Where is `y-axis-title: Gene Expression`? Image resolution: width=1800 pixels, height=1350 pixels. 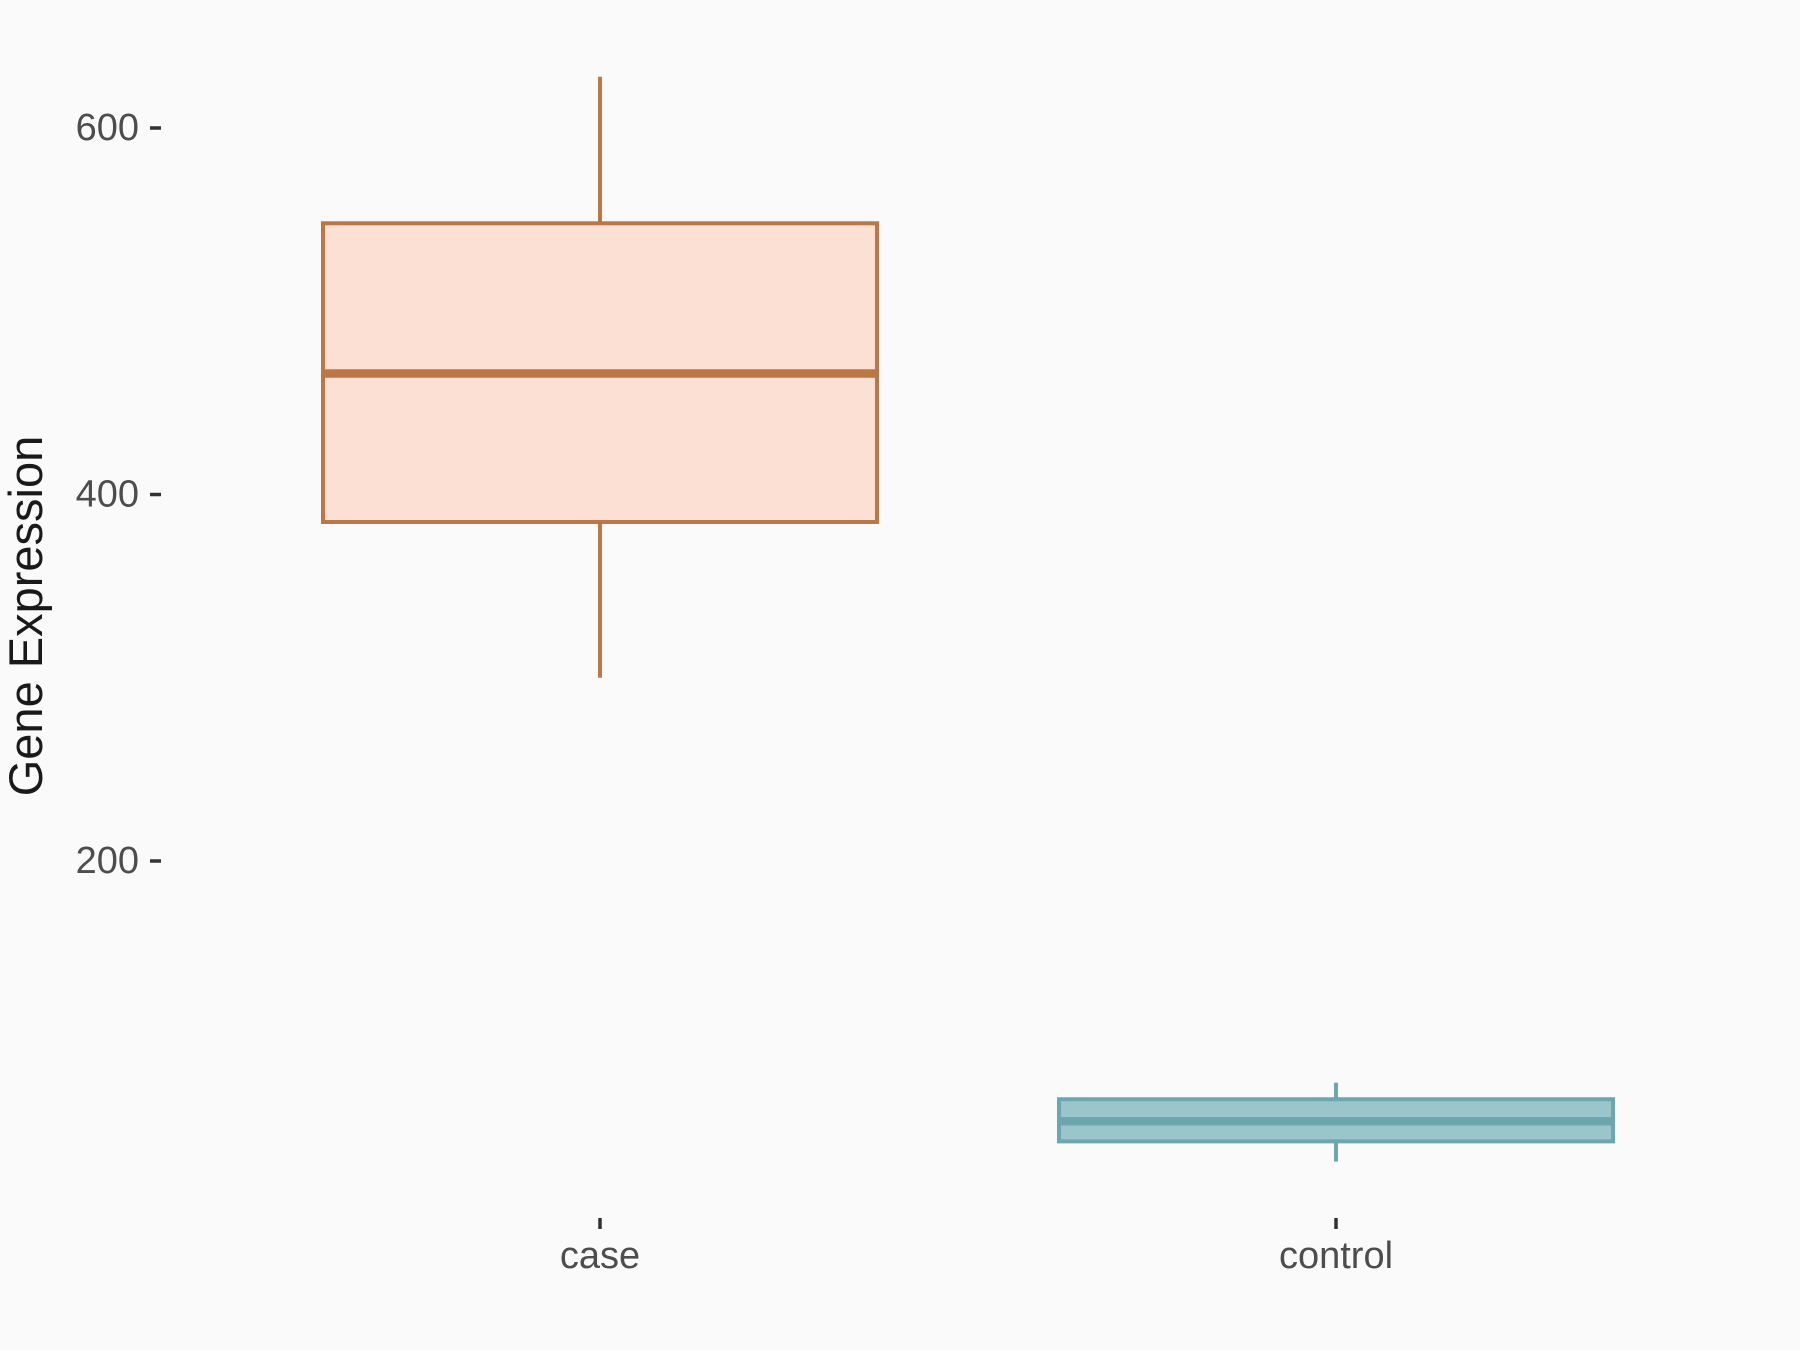
y-axis-title: Gene Expression is located at coordinates (26, 616).